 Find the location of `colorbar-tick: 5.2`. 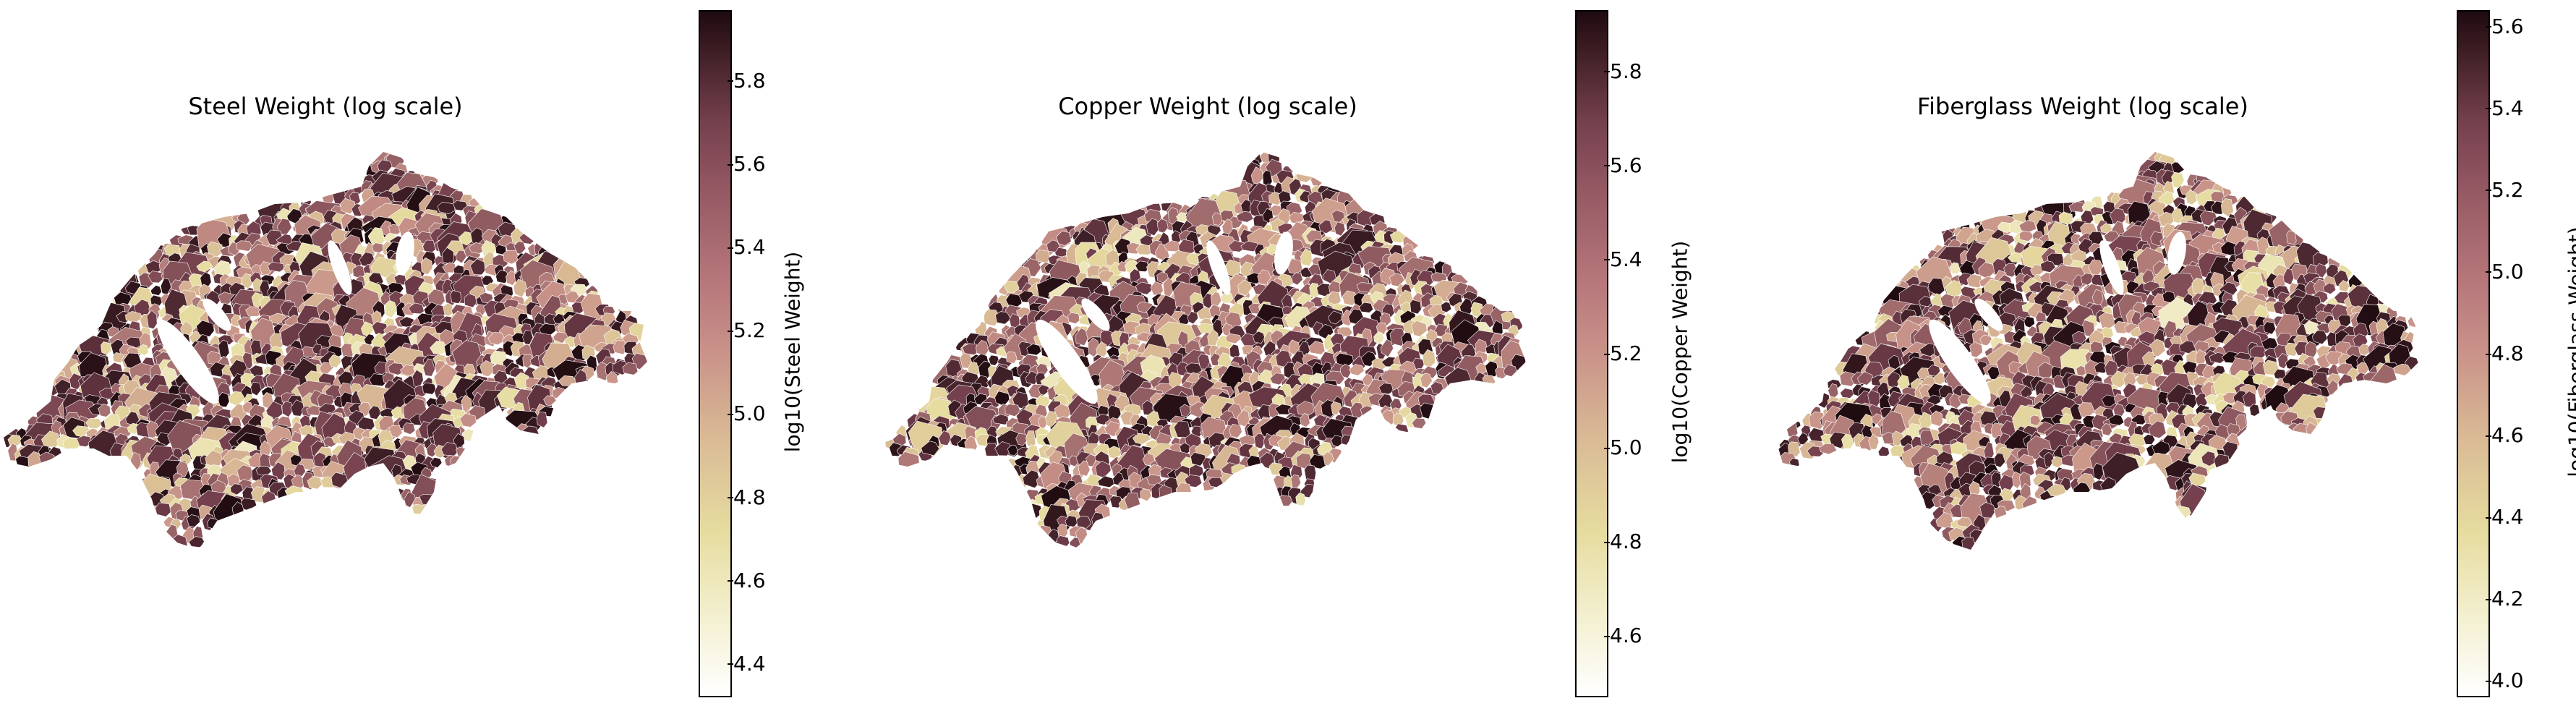

colorbar-tick: 5.2 is located at coordinates (747, 330).